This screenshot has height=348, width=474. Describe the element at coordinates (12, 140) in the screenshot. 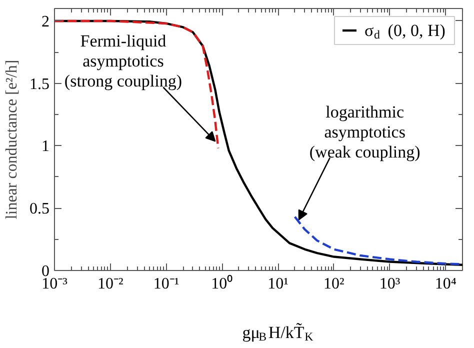

I see `y-axis-title: linear conductance [e²/h]` at that location.